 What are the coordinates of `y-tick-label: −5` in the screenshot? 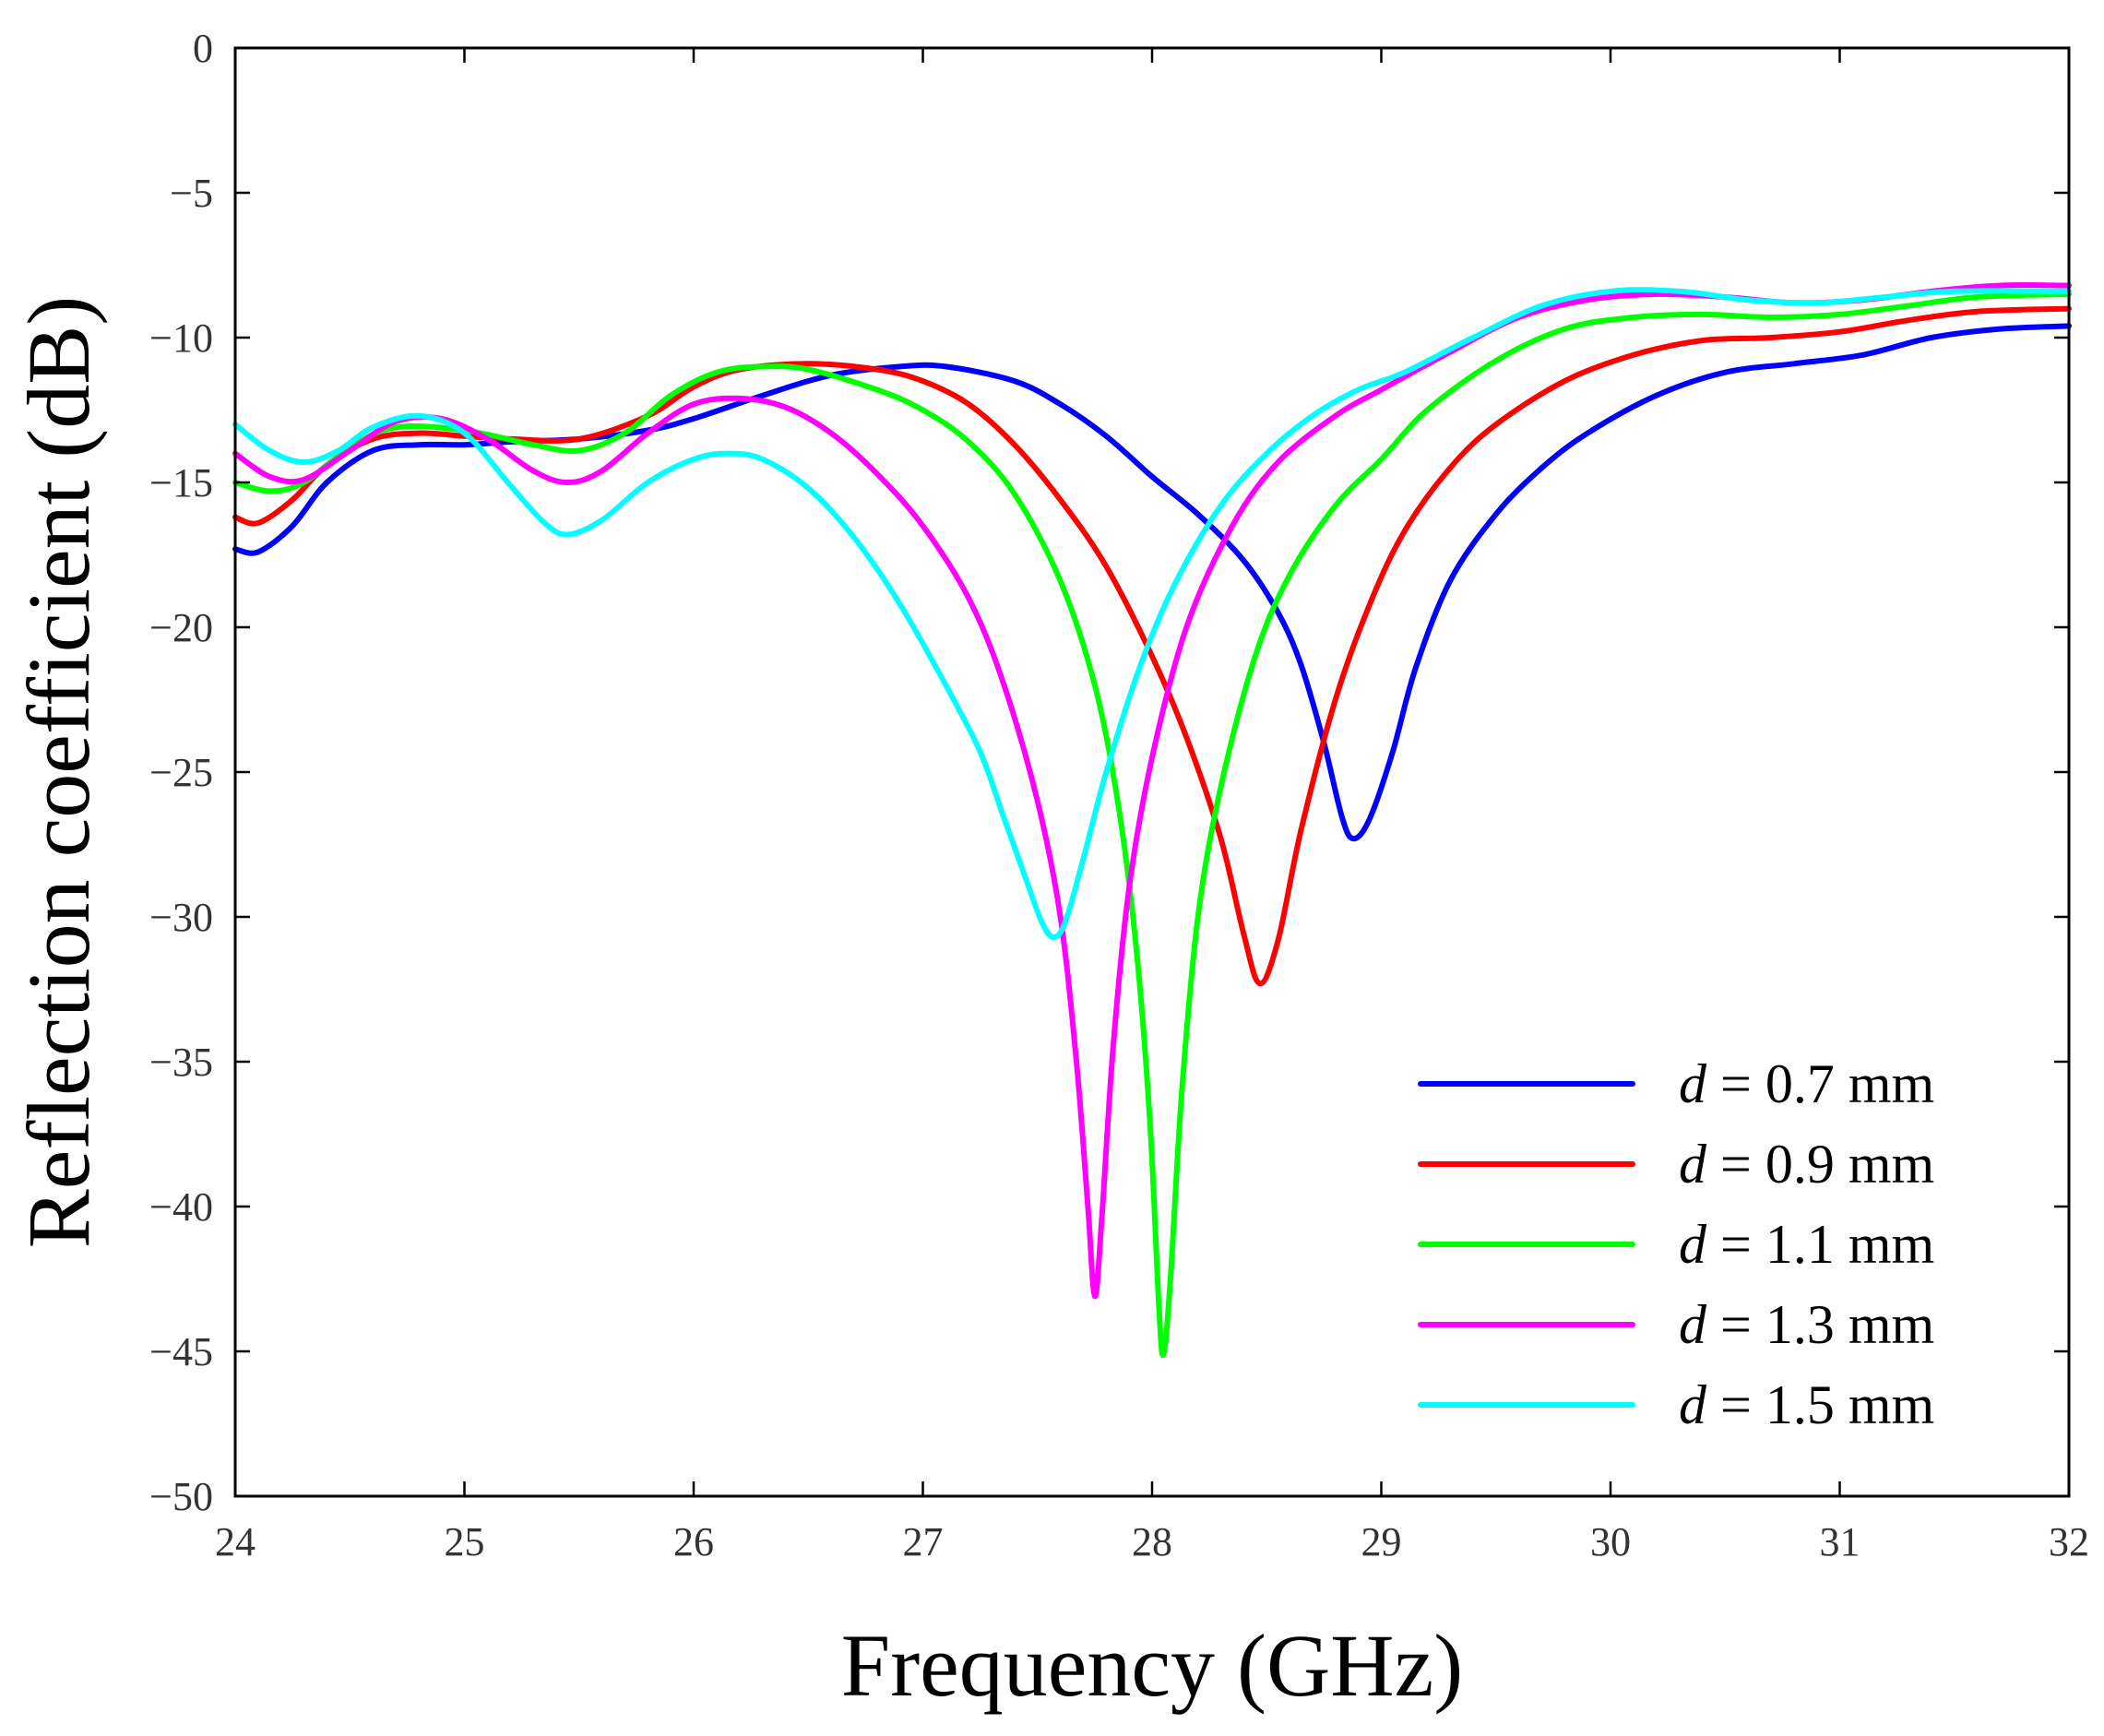 It's located at (191, 193).